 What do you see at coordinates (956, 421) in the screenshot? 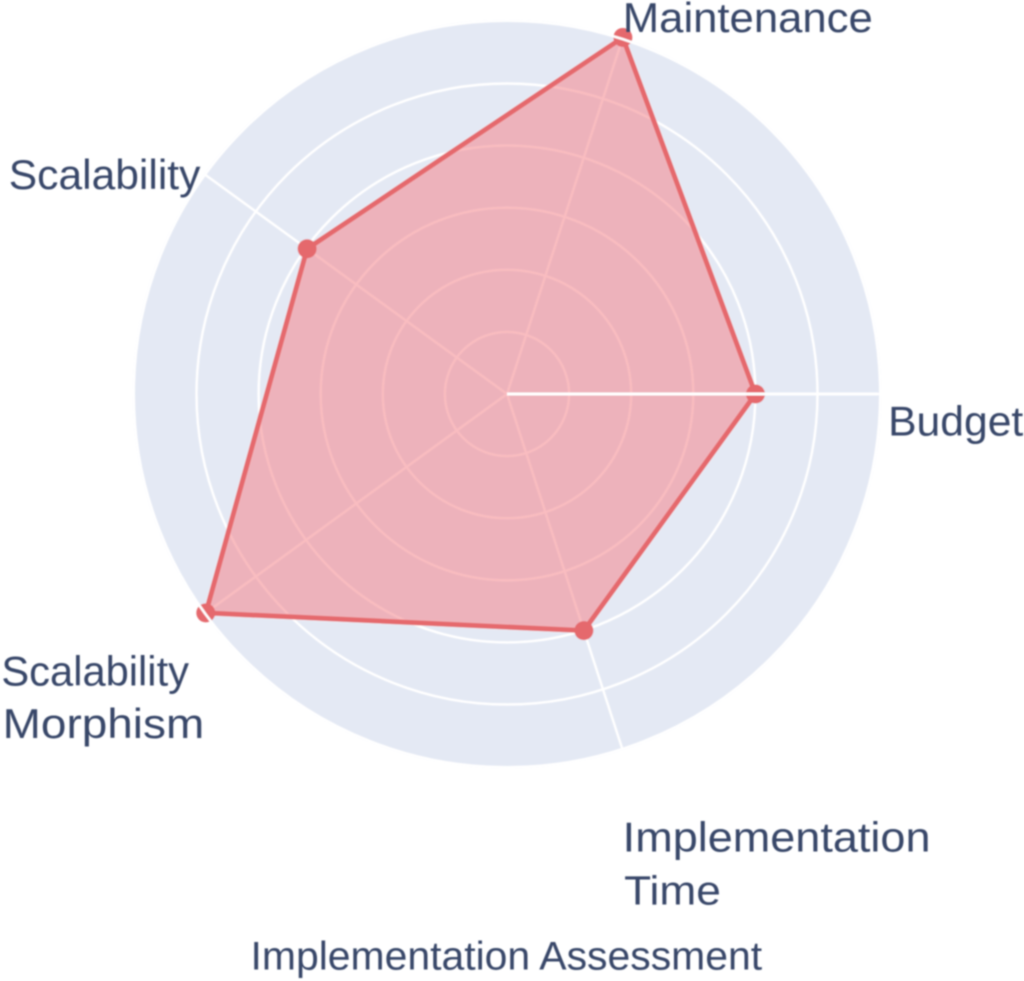
I see `svg-text: Budget` at bounding box center [956, 421].